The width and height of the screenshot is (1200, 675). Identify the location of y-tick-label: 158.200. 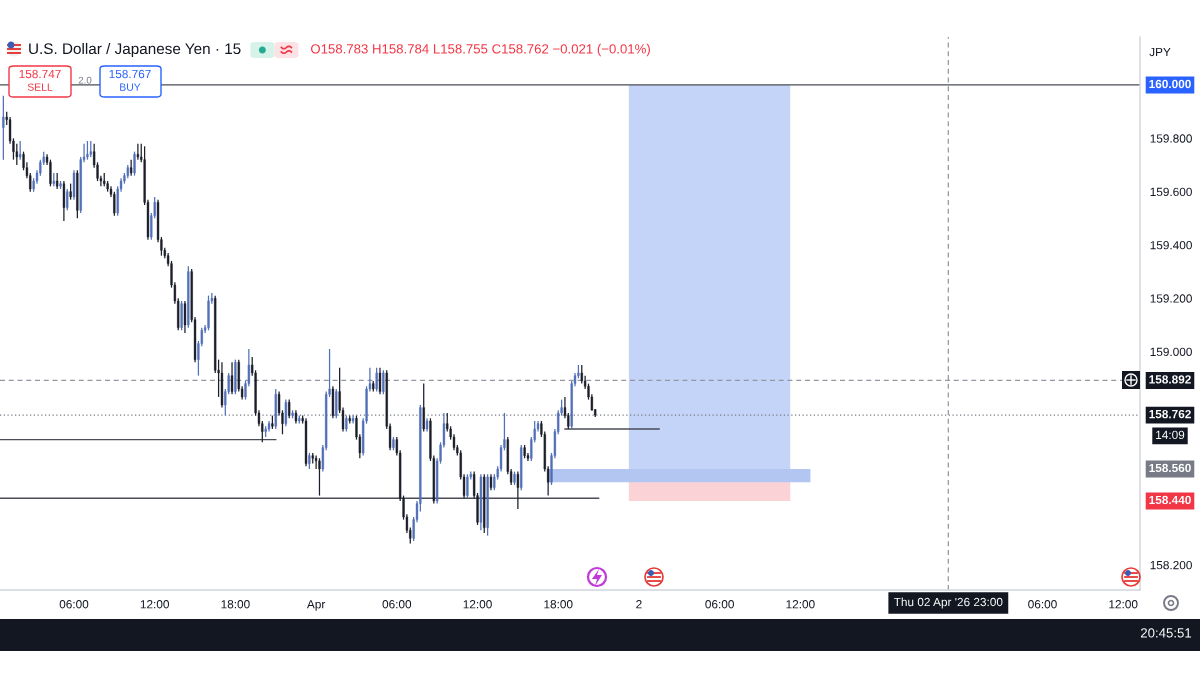
(1171, 565).